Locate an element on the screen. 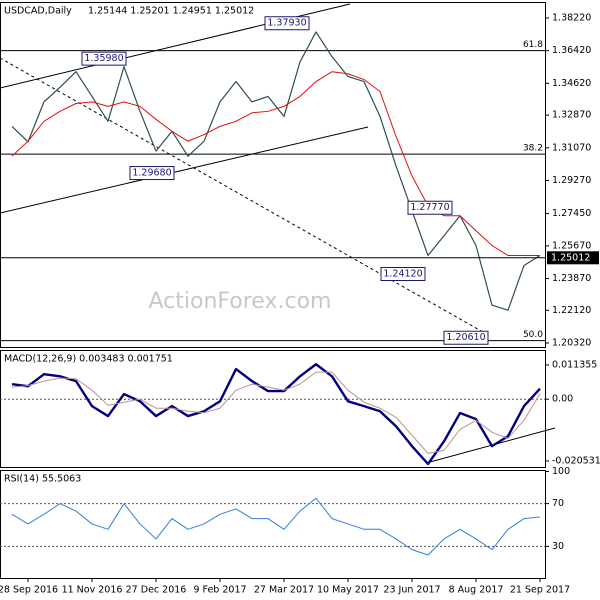 This screenshot has width=600, height=600. fib-label: 50.0 is located at coordinates (533, 335).